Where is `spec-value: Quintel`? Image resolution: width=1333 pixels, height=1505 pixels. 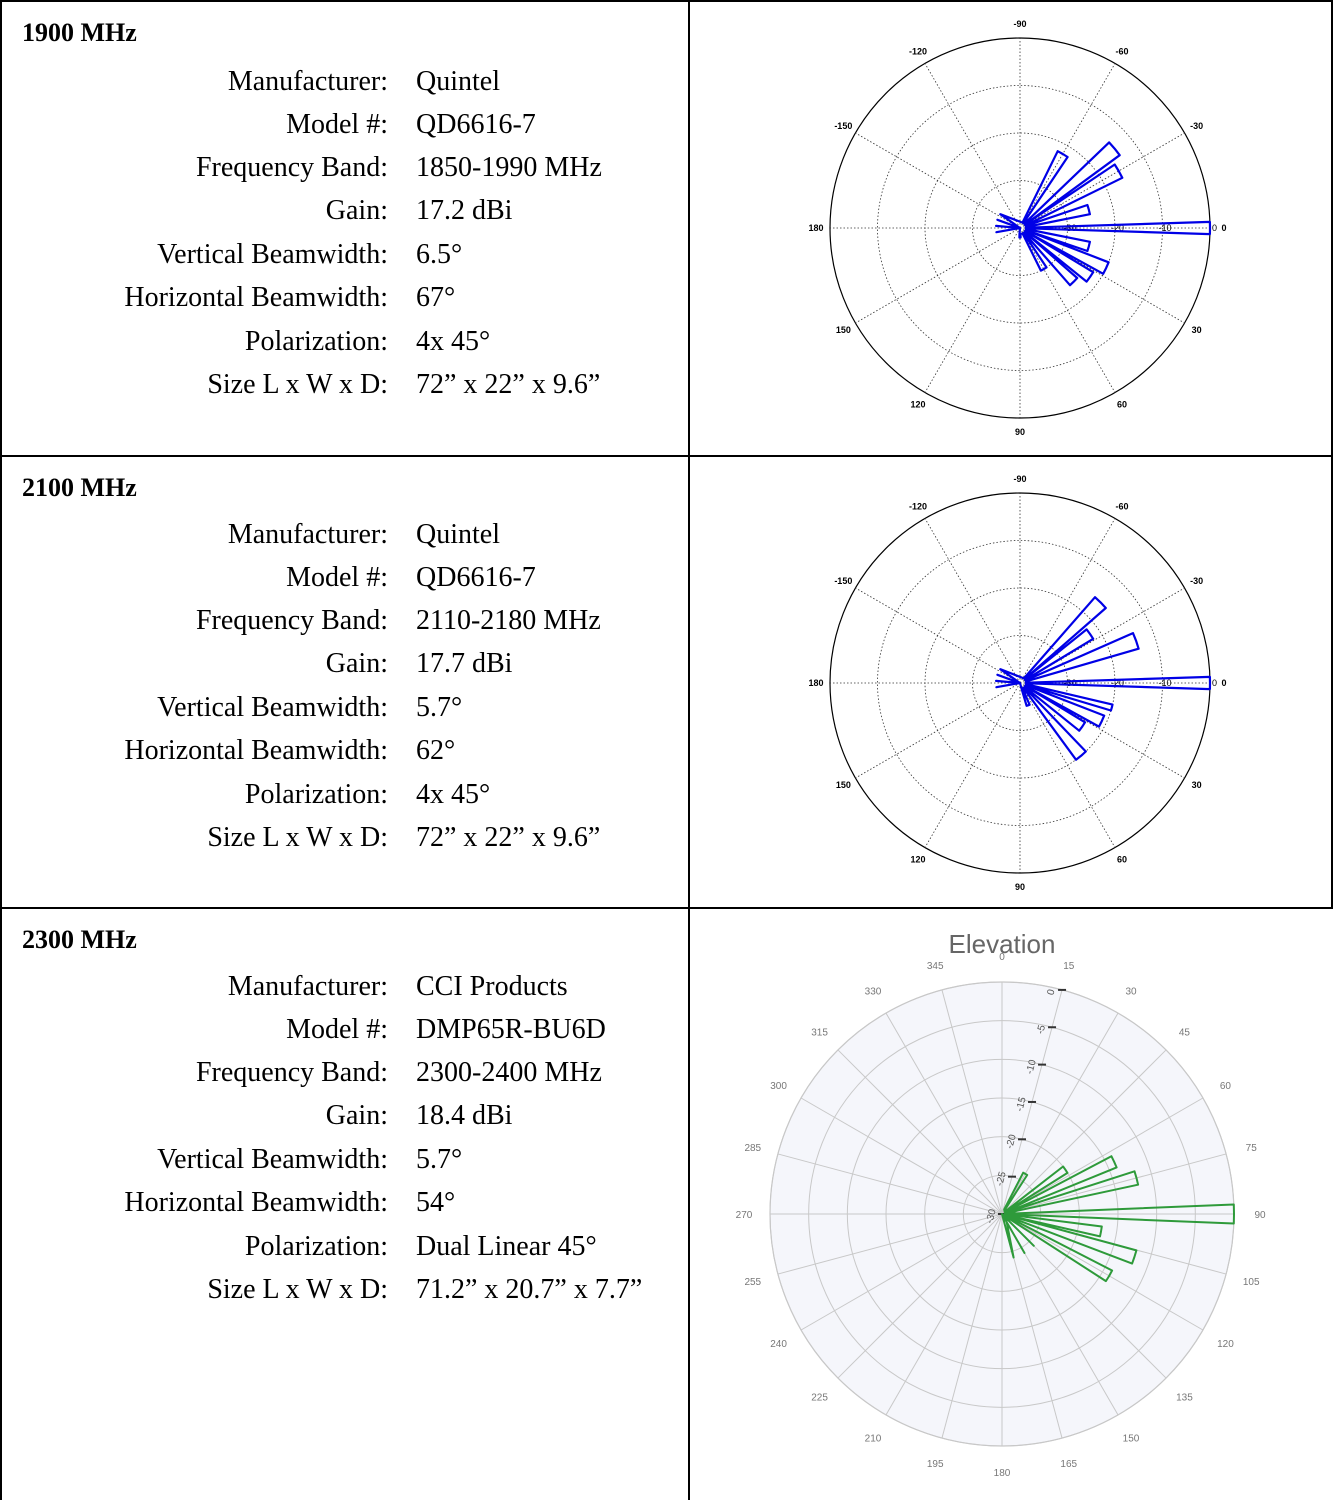 spec-value: Quintel is located at coordinates (458, 81).